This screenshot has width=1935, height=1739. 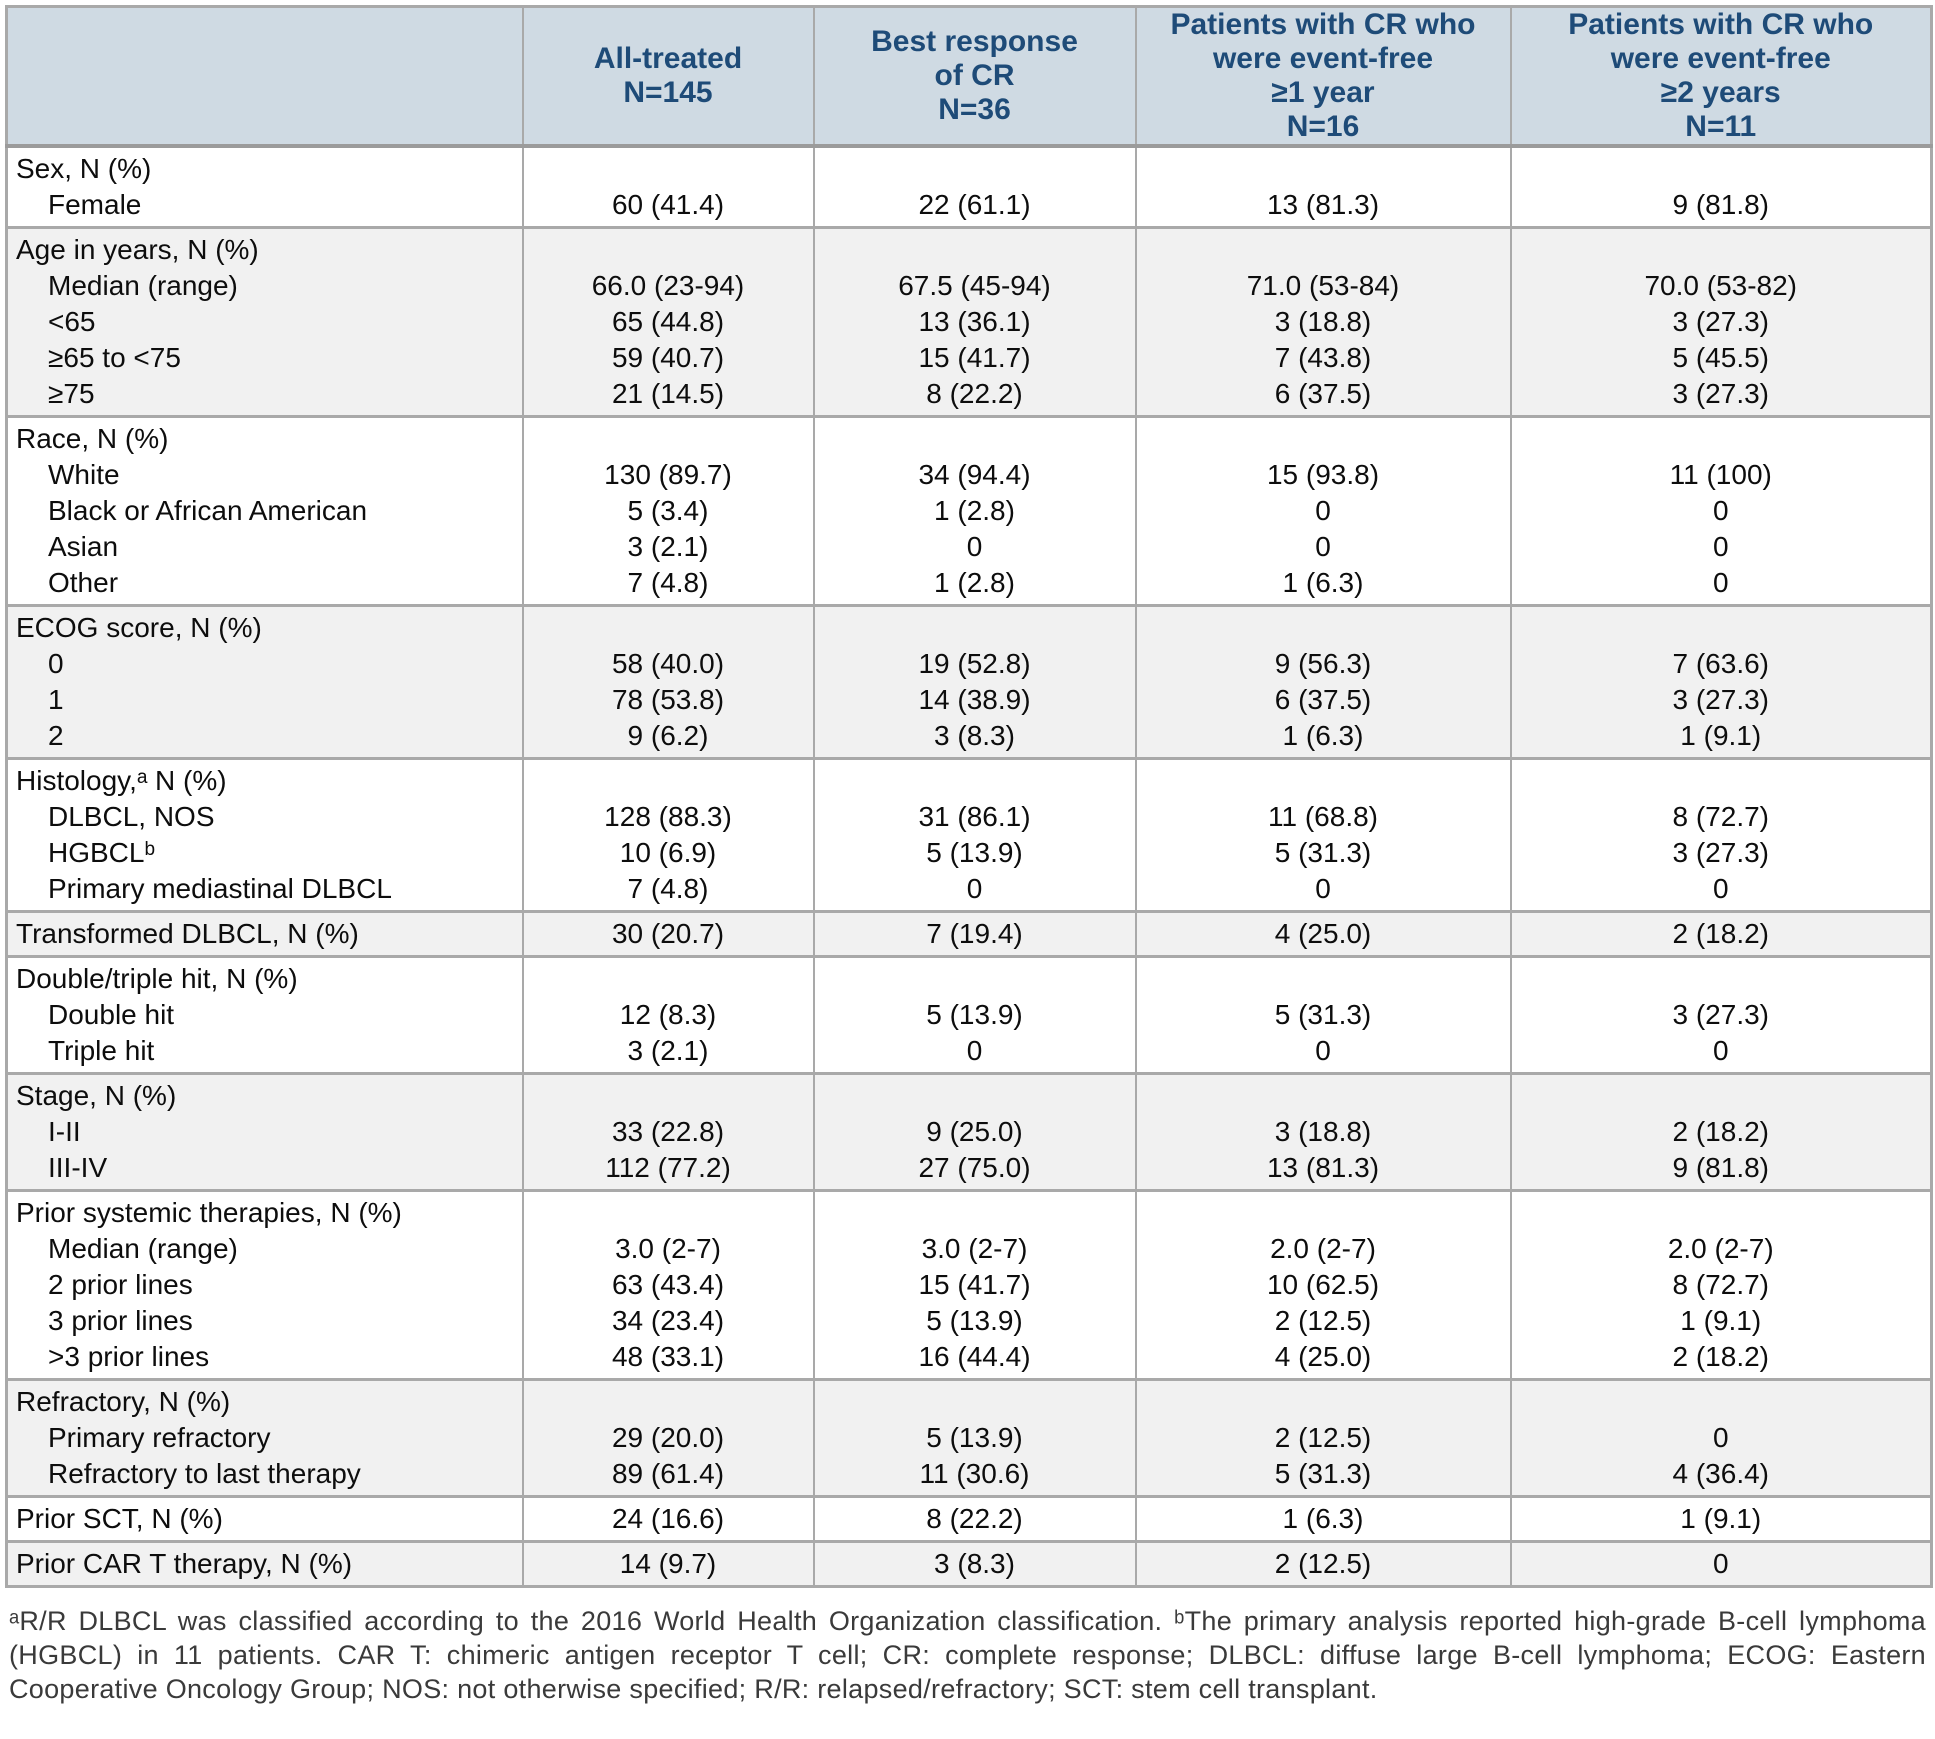 What do you see at coordinates (974, 1320) in the screenshot?
I see `cell-value: 5 (13.9)` at bounding box center [974, 1320].